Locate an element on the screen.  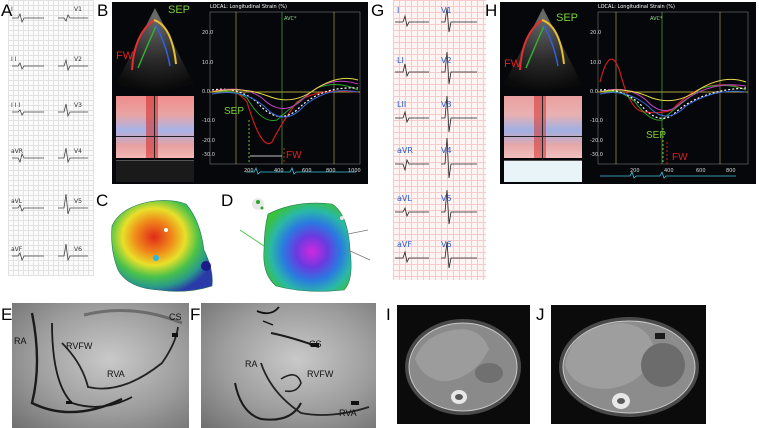
activation-map-panel-c is located at coordinates (164, 242).